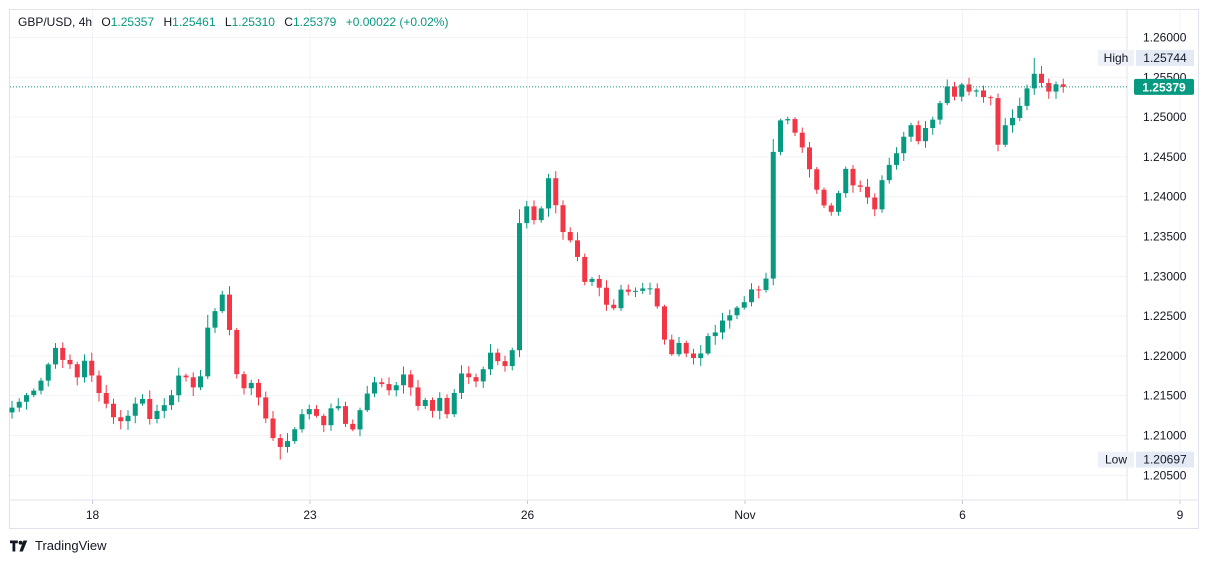  I want to click on interval-label: 4h, so click(85, 22).